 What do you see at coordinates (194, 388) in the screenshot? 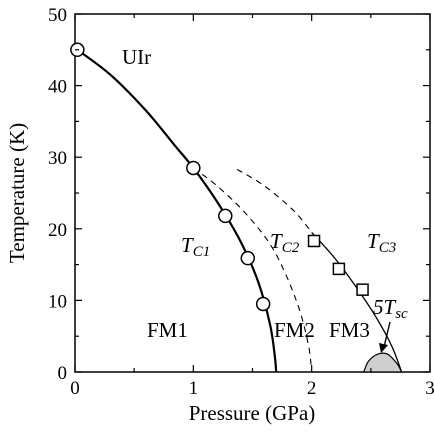
I see `x-tick-label-1: 1` at bounding box center [194, 388].